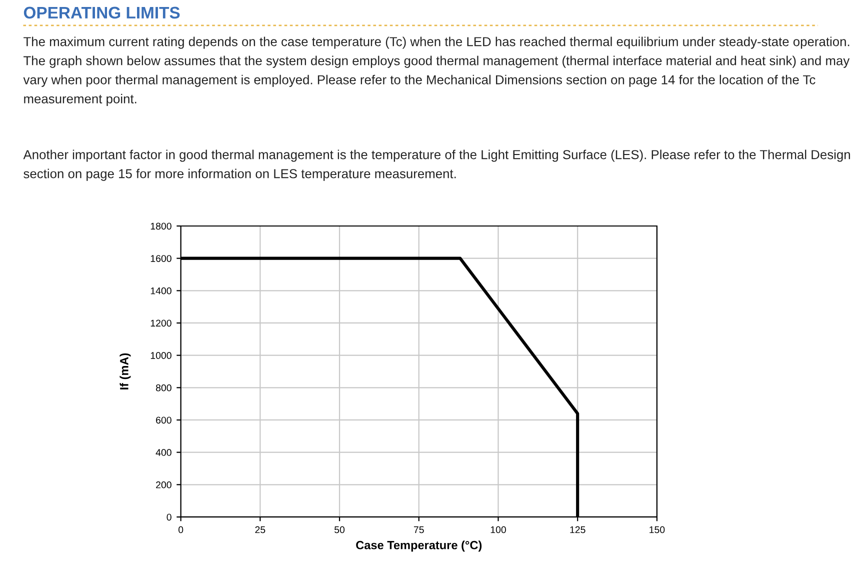  Describe the element at coordinates (657, 530) in the screenshot. I see `x-tick-label: 150` at that location.